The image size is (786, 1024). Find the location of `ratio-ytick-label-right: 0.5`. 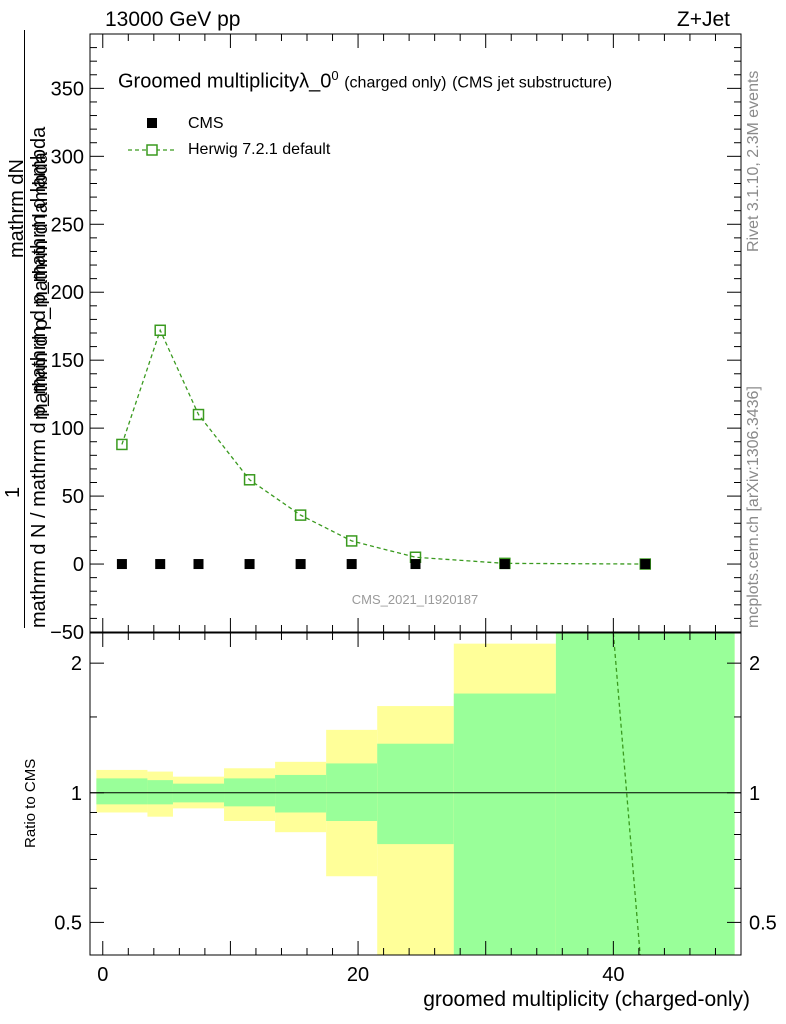

ratio-ytick-label-right: 0.5 is located at coordinates (763, 923).